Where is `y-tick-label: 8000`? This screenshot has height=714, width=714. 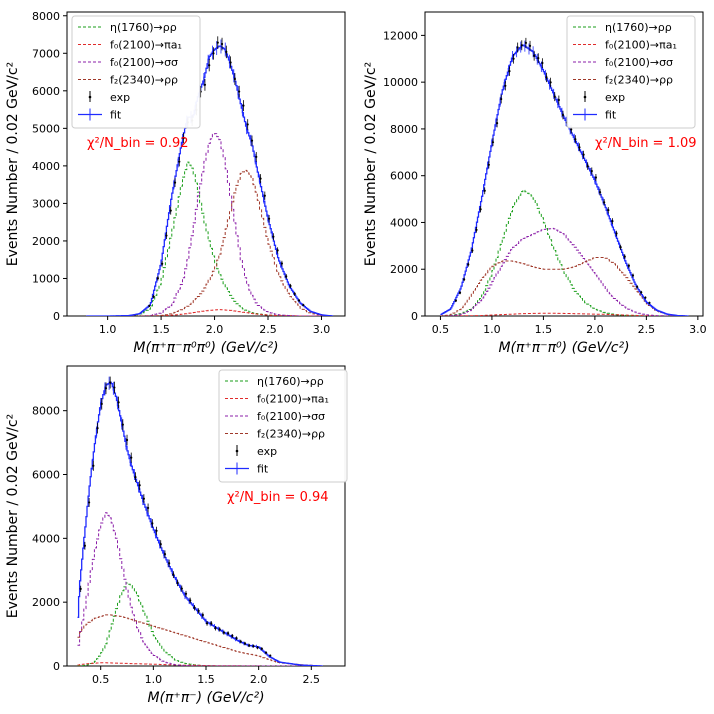 y-tick-label: 8000 is located at coordinates (404, 129).